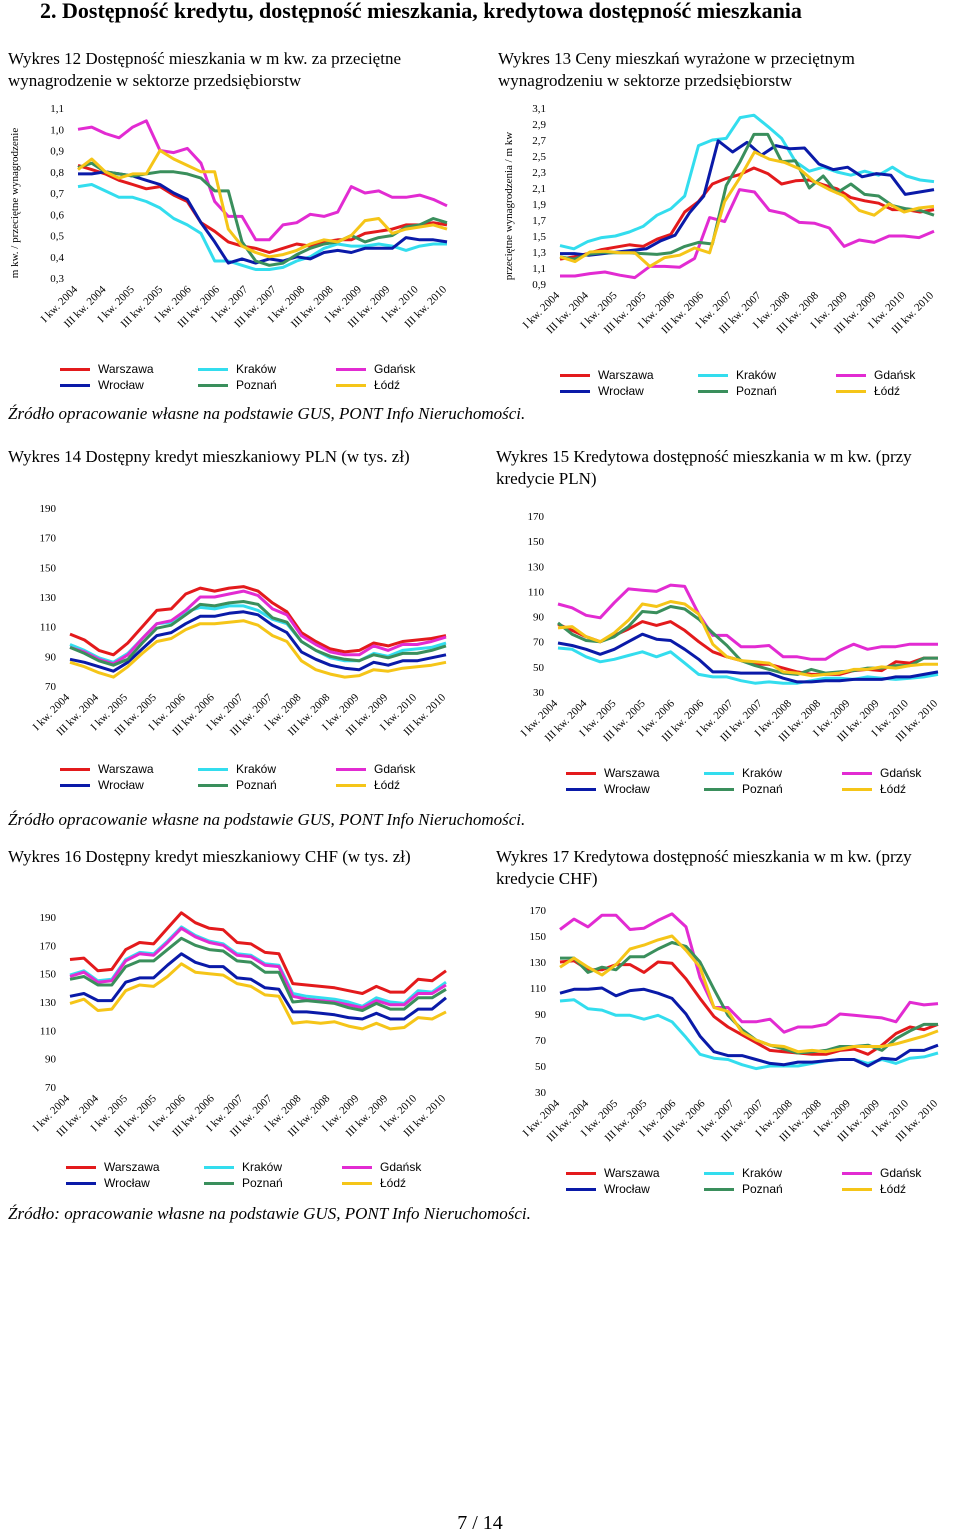  What do you see at coordinates (539, 173) in the screenshot?
I see `y-tick-label: 2,3` at bounding box center [539, 173].